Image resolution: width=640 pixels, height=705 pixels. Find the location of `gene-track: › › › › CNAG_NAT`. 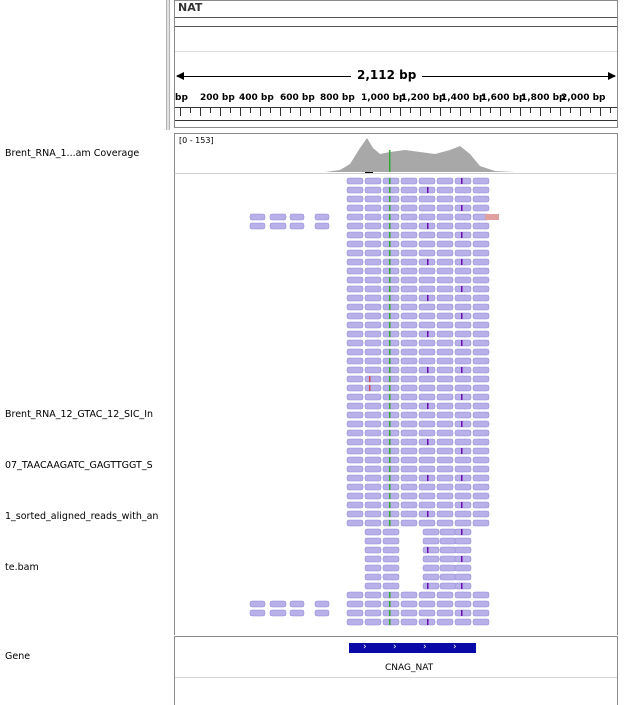

gene-track: › › › › CNAG_NAT is located at coordinates (396, 670).